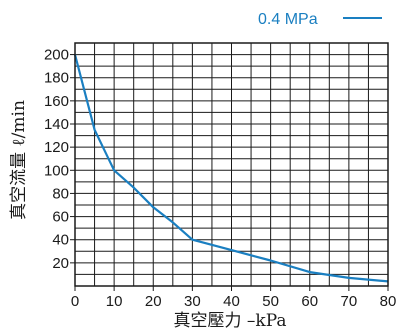 The image size is (402, 333). Describe the element at coordinates (56, 78) in the screenshot. I see `y-tick-label: 180` at that location.